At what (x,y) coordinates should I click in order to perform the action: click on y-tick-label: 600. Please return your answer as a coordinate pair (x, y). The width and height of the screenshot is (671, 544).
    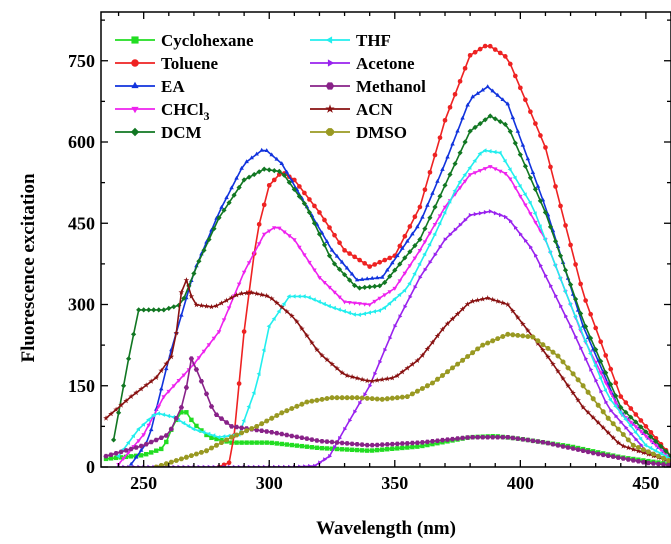
    Looking at the image, I should click on (81, 142).